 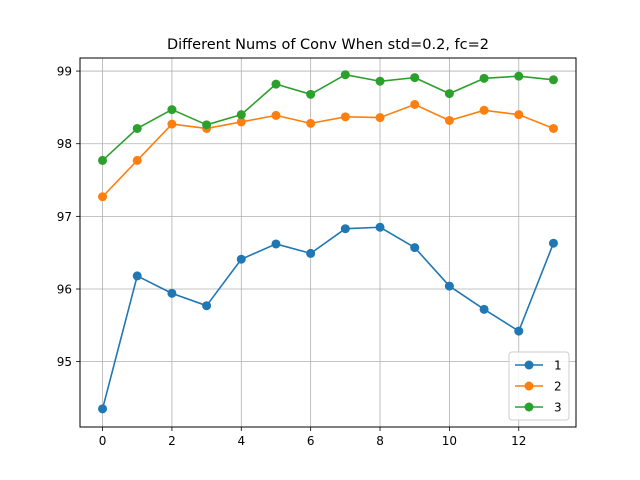 What do you see at coordinates (538, 408) in the screenshot?
I see `legend-item: 3` at bounding box center [538, 408].